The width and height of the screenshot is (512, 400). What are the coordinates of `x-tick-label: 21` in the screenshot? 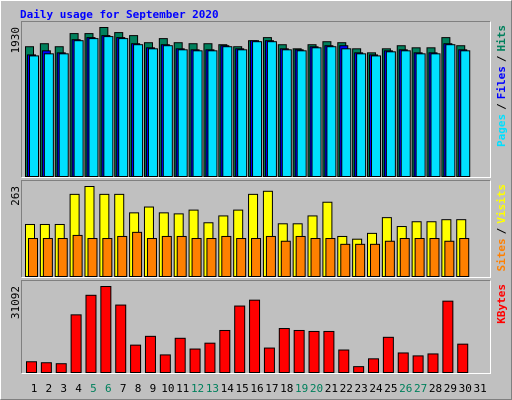 It's located at (331, 388).